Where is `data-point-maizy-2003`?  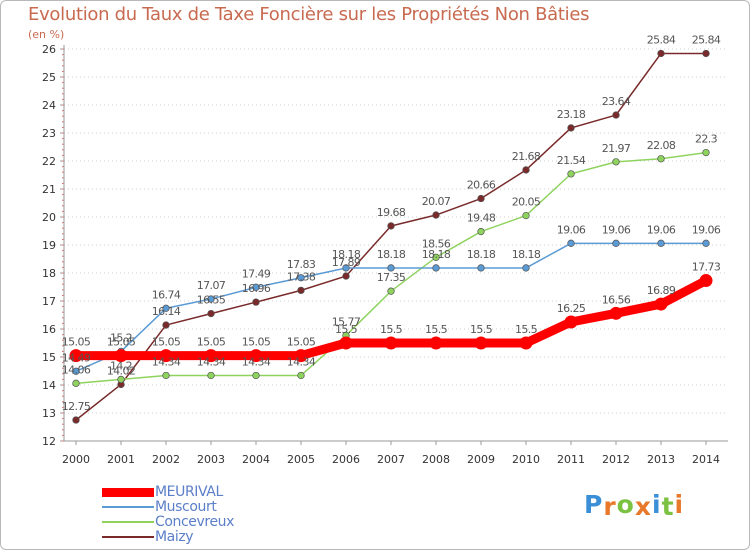
data-point-maizy-2003 is located at coordinates (211, 313).